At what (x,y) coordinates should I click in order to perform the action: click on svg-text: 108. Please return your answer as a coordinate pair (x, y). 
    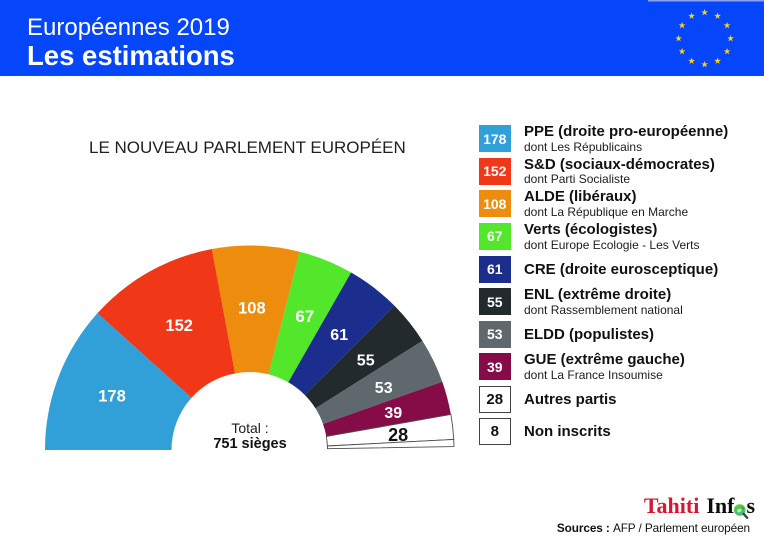
    Looking at the image, I should click on (252, 308).